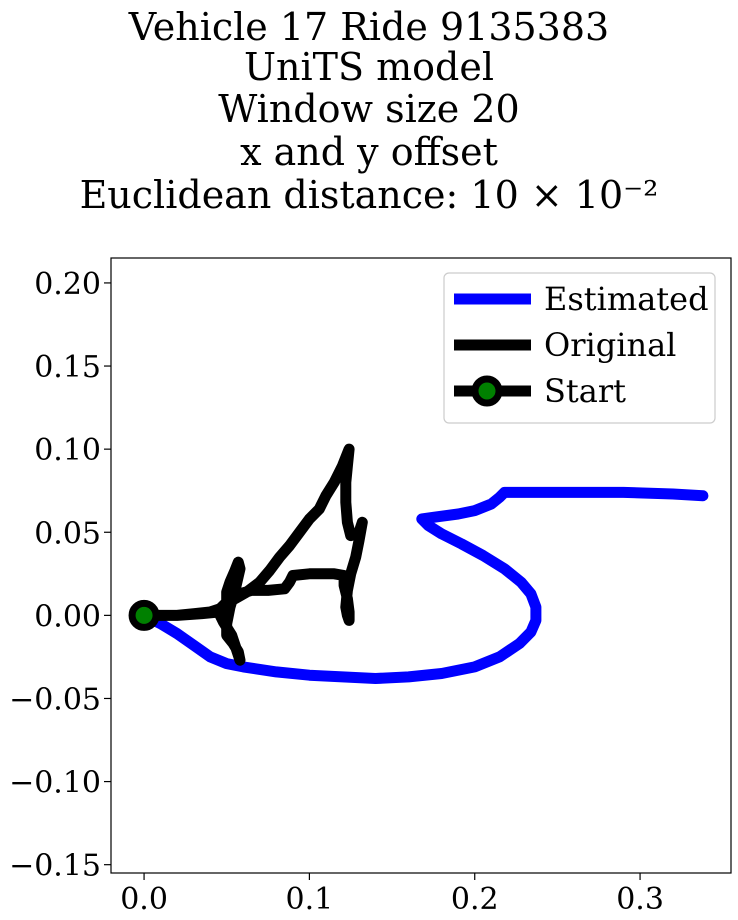 Image resolution: width=738 pixels, height=920 pixels. What do you see at coordinates (369, 27) in the screenshot?
I see `chart-title-line-1: Vehicle 17 Ride 9135383` at bounding box center [369, 27].